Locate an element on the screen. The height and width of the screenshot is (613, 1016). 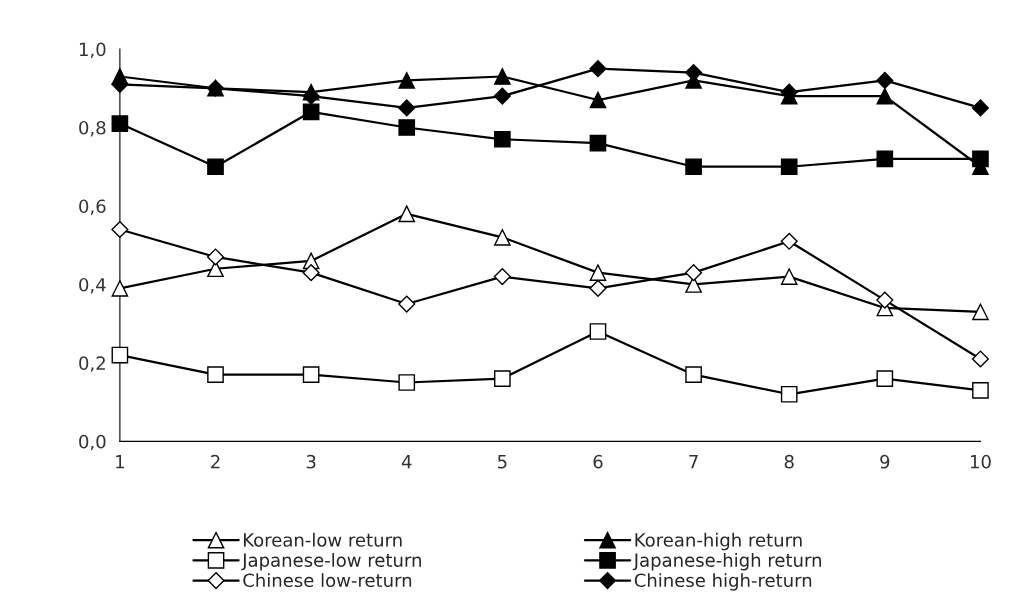
x-tick-label: 6 is located at coordinates (598, 461).